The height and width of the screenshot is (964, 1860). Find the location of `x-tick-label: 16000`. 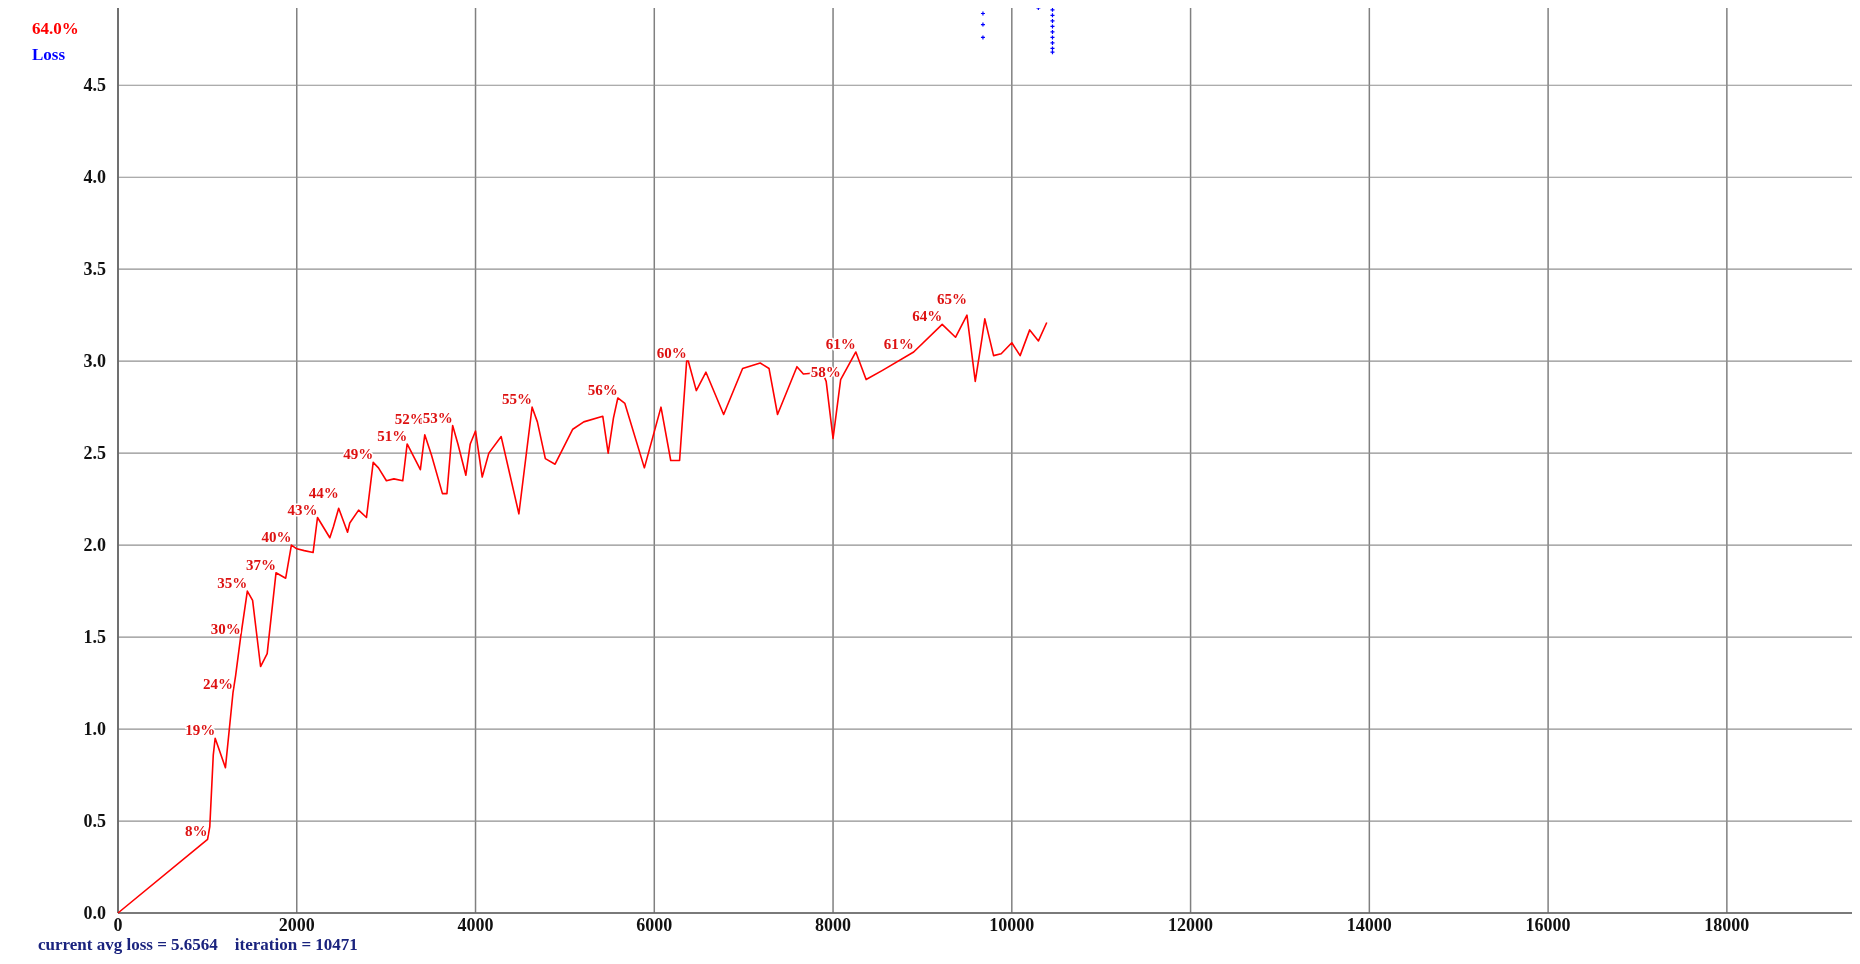

x-tick-label: 16000 is located at coordinates (1548, 925).